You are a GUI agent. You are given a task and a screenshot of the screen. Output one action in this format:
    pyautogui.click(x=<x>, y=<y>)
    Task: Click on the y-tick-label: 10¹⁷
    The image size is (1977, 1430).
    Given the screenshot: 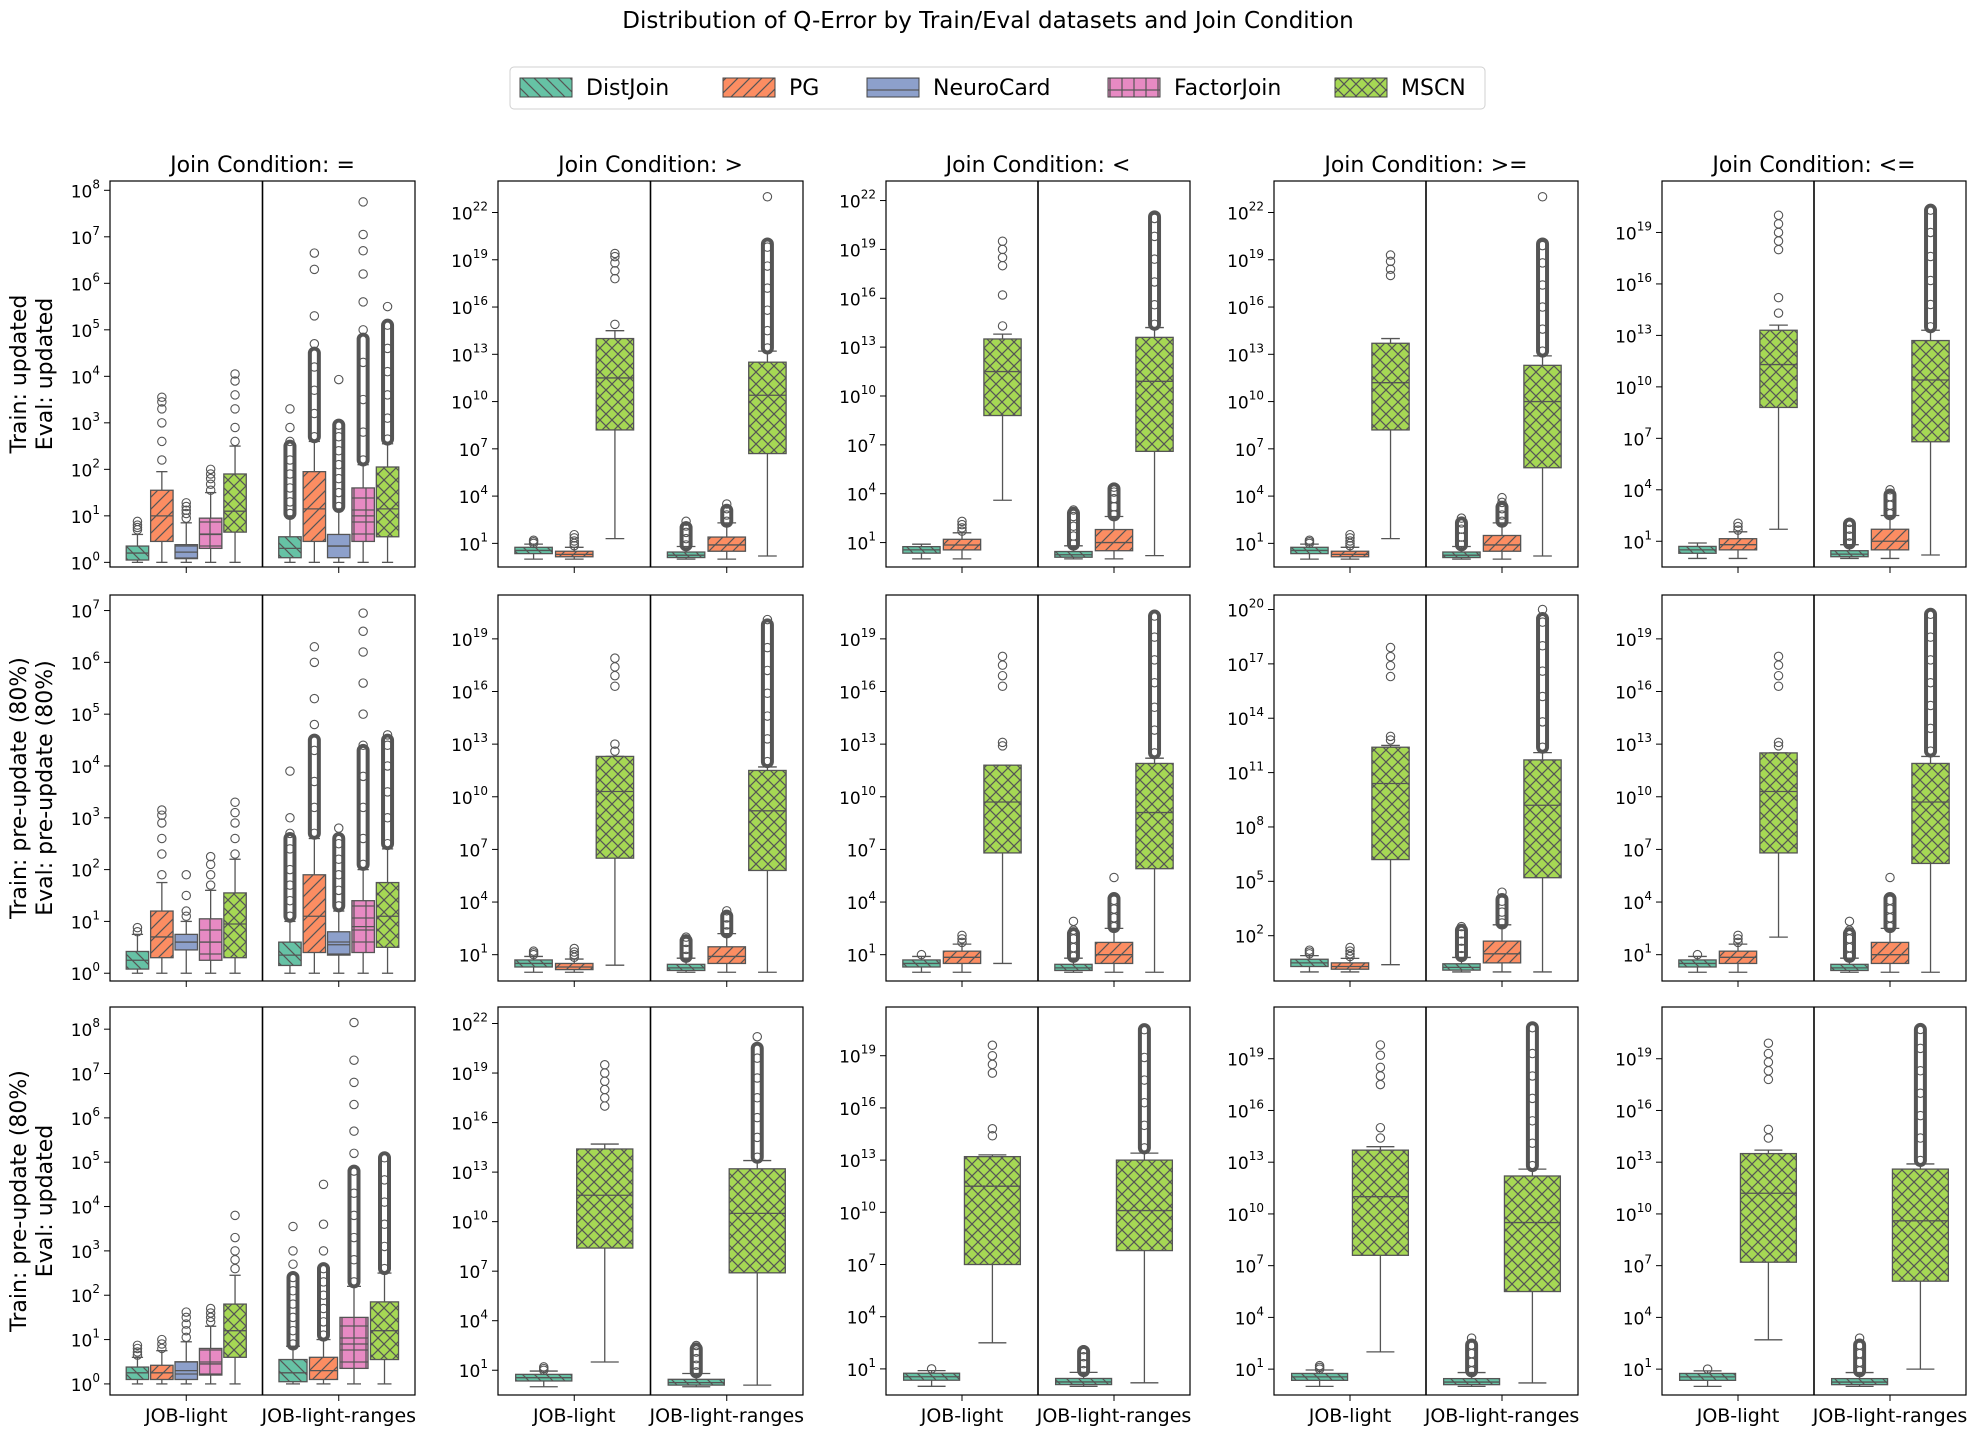 What is the action you would take?
    pyautogui.click(x=1245, y=663)
    